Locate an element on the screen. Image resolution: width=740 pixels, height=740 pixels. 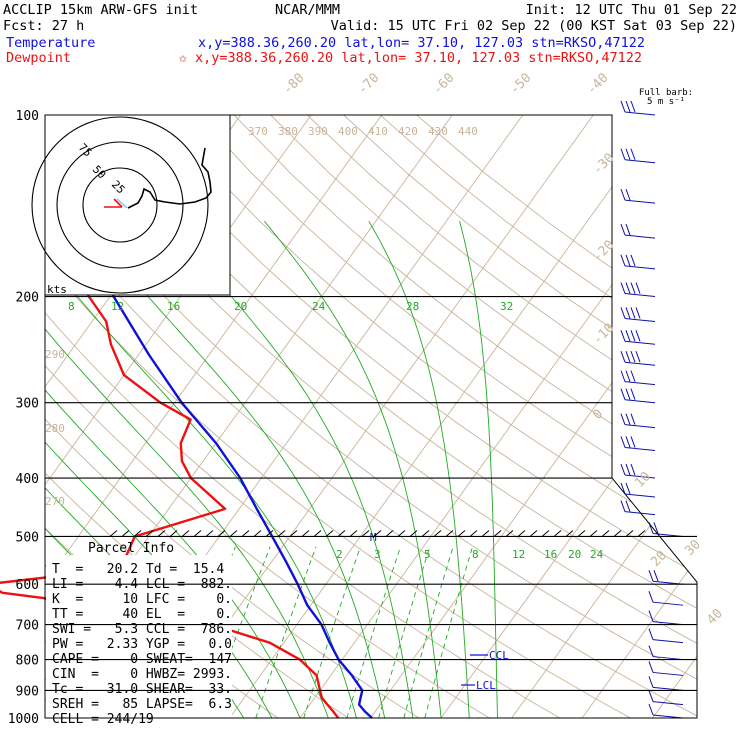
pressure-tick-label: 700 is located at coordinates (27, 626).